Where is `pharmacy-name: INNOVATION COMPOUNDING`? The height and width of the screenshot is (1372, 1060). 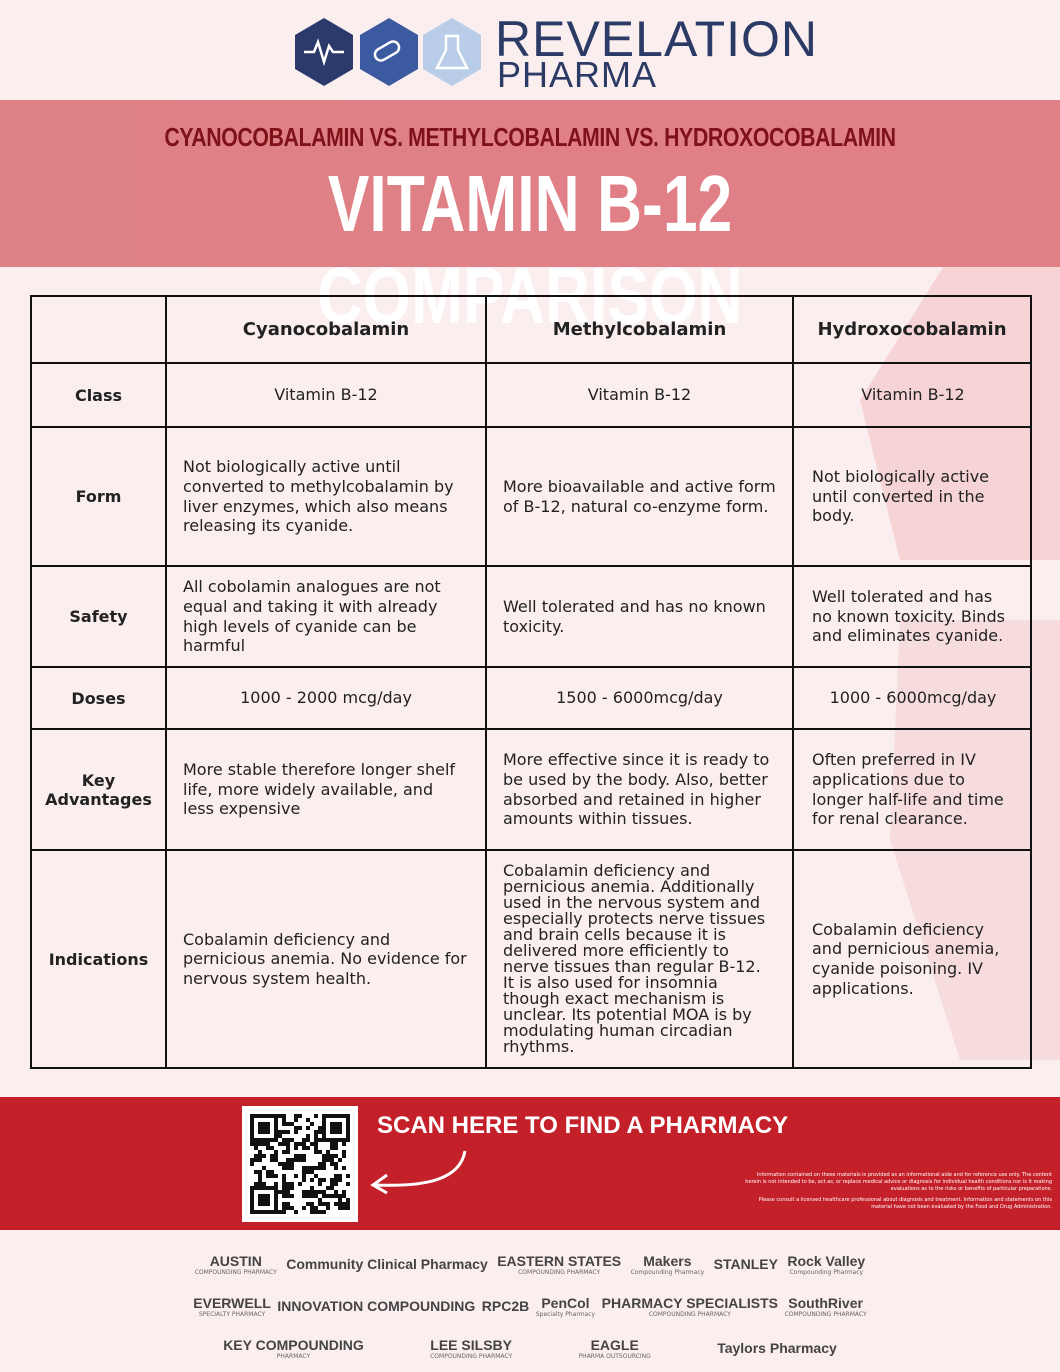 pharmacy-name: INNOVATION COMPOUNDING is located at coordinates (376, 1306).